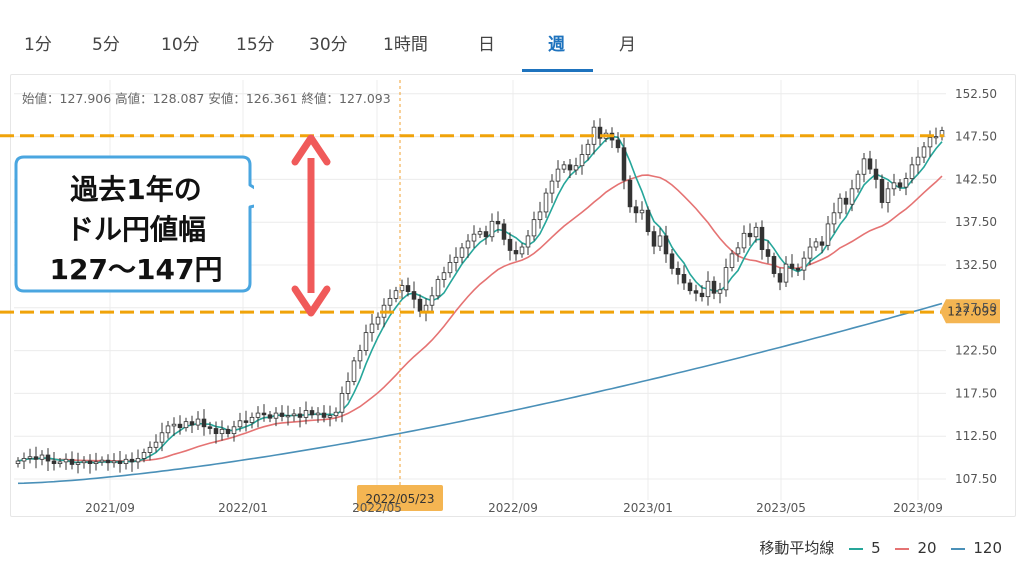 This screenshot has width=1024, height=569. Describe the element at coordinates (648, 508) in the screenshot. I see `x-tick-label: 2023/01` at that location.